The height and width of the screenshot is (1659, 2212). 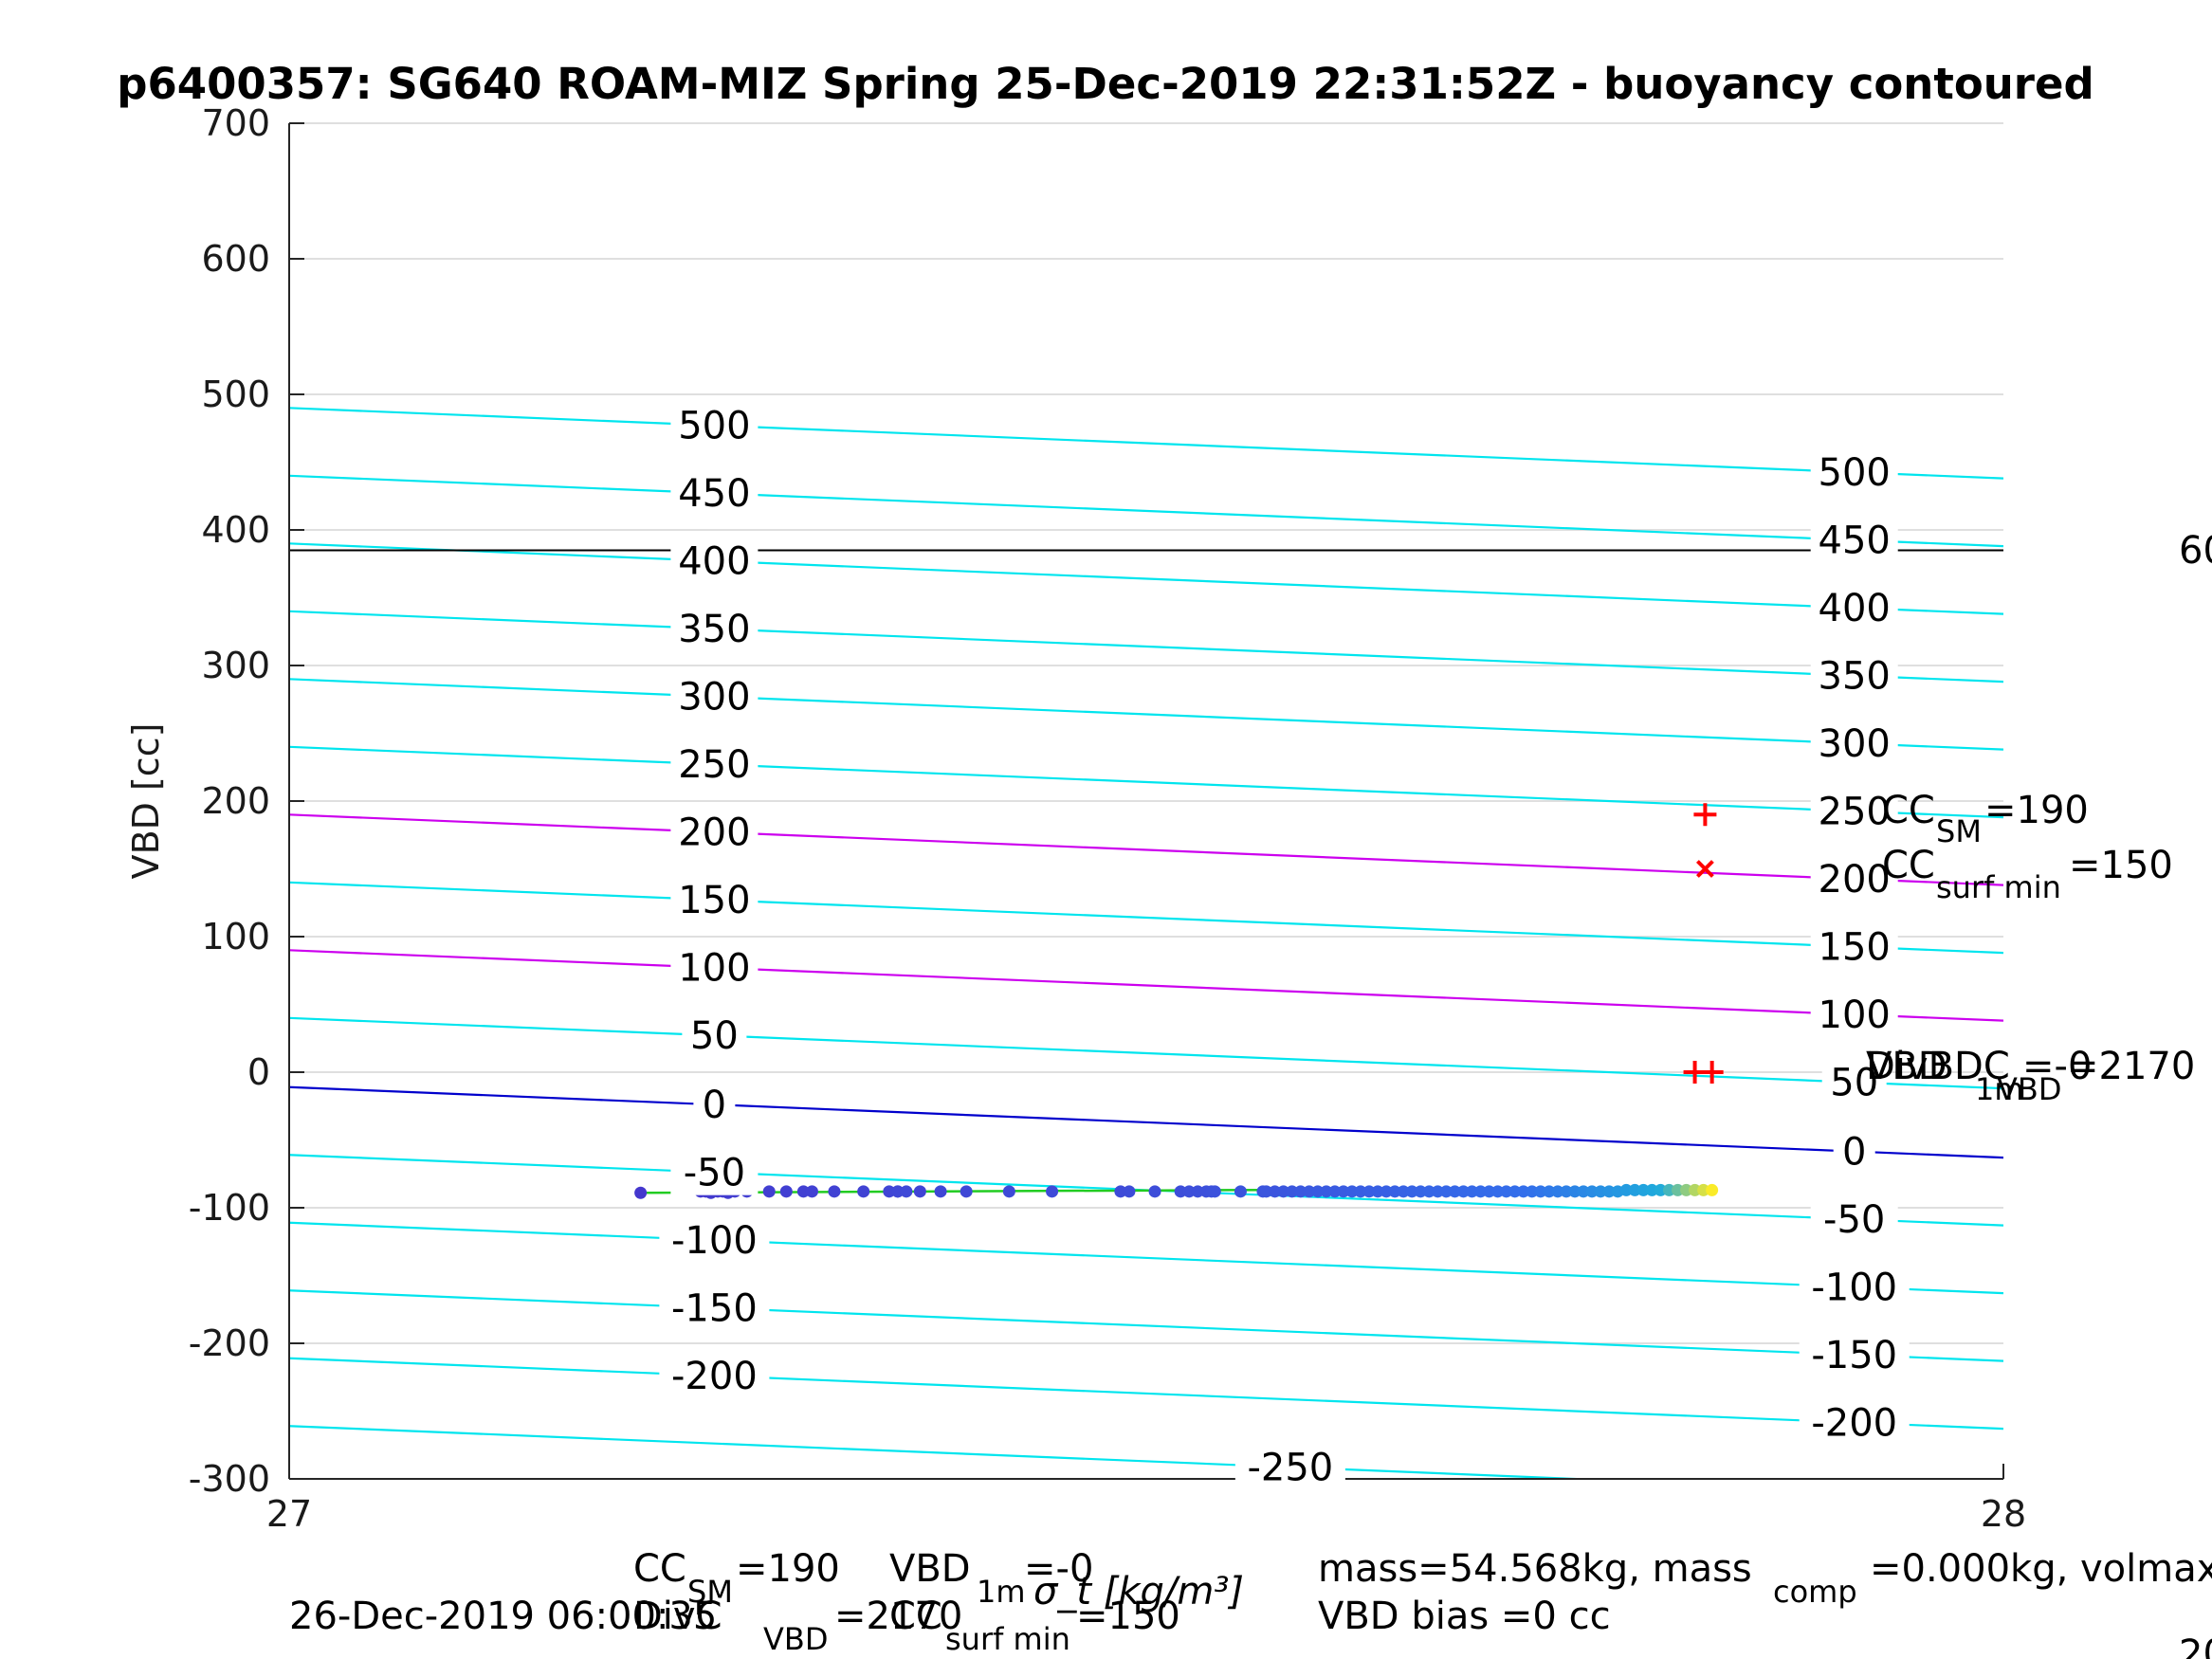 I want to click on y-tick-label: 0, so click(x=258, y=1072).